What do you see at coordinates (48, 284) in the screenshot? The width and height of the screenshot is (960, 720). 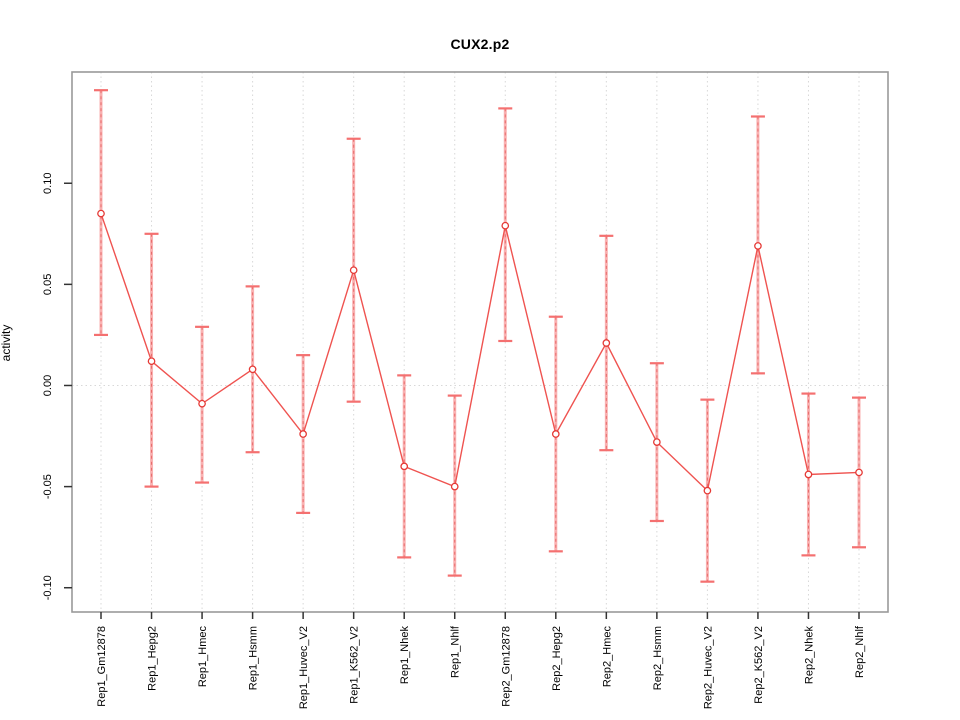 I see `y-tick-label: 0.05` at bounding box center [48, 284].